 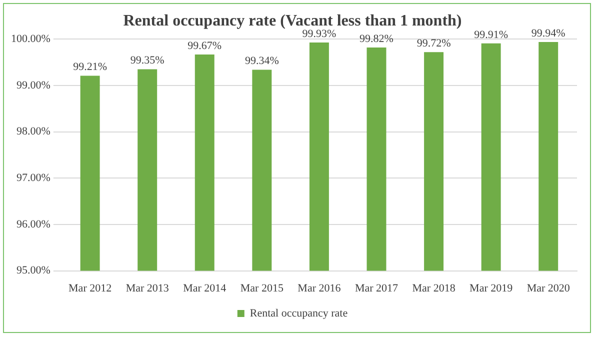 I want to click on x-tick-label: Mar 2015, so click(x=262, y=288).